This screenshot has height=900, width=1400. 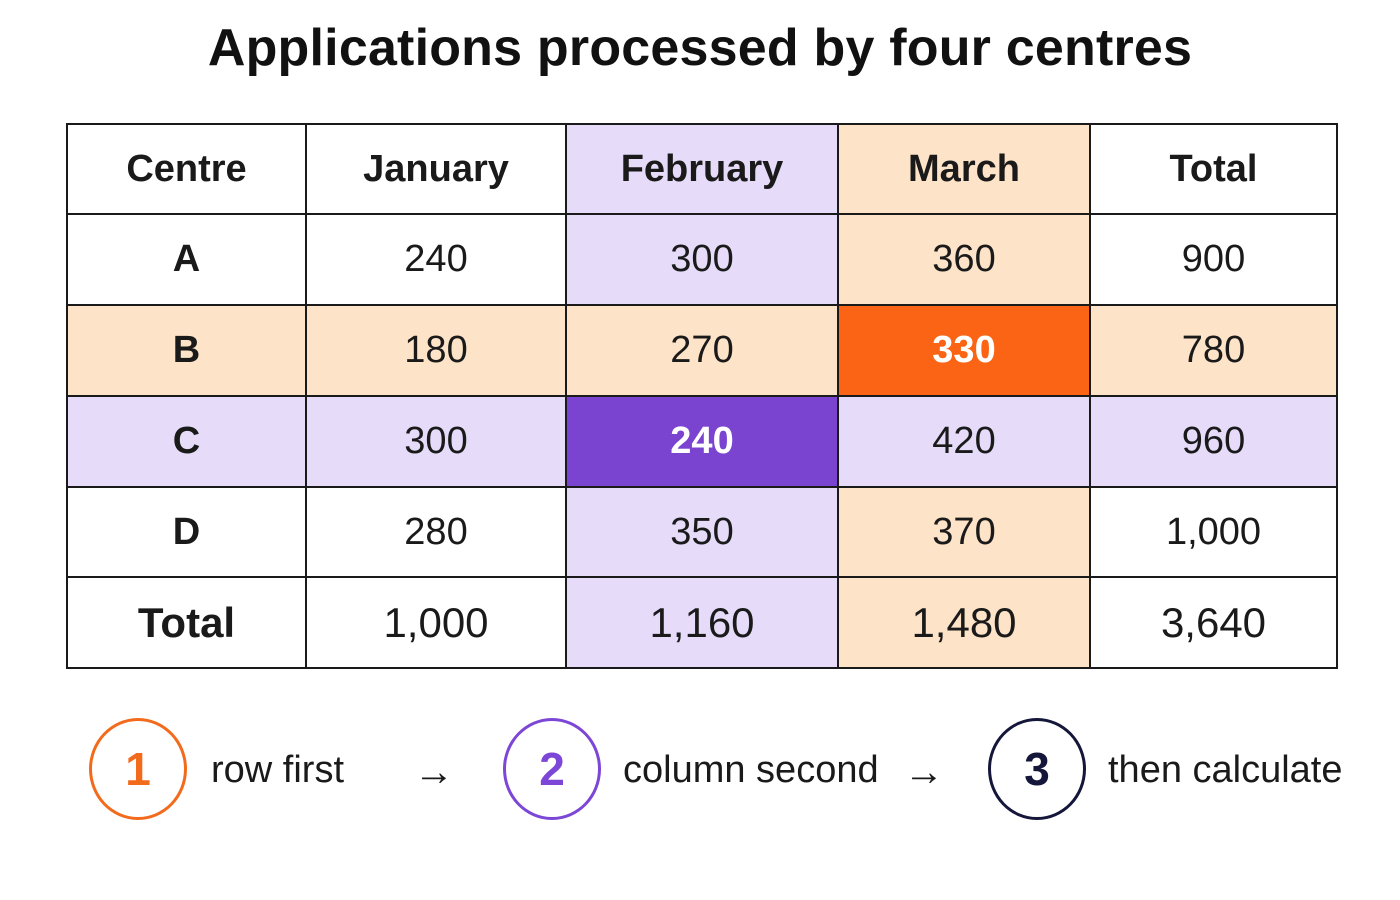 I want to click on table-cell: 780, so click(x=1213, y=350).